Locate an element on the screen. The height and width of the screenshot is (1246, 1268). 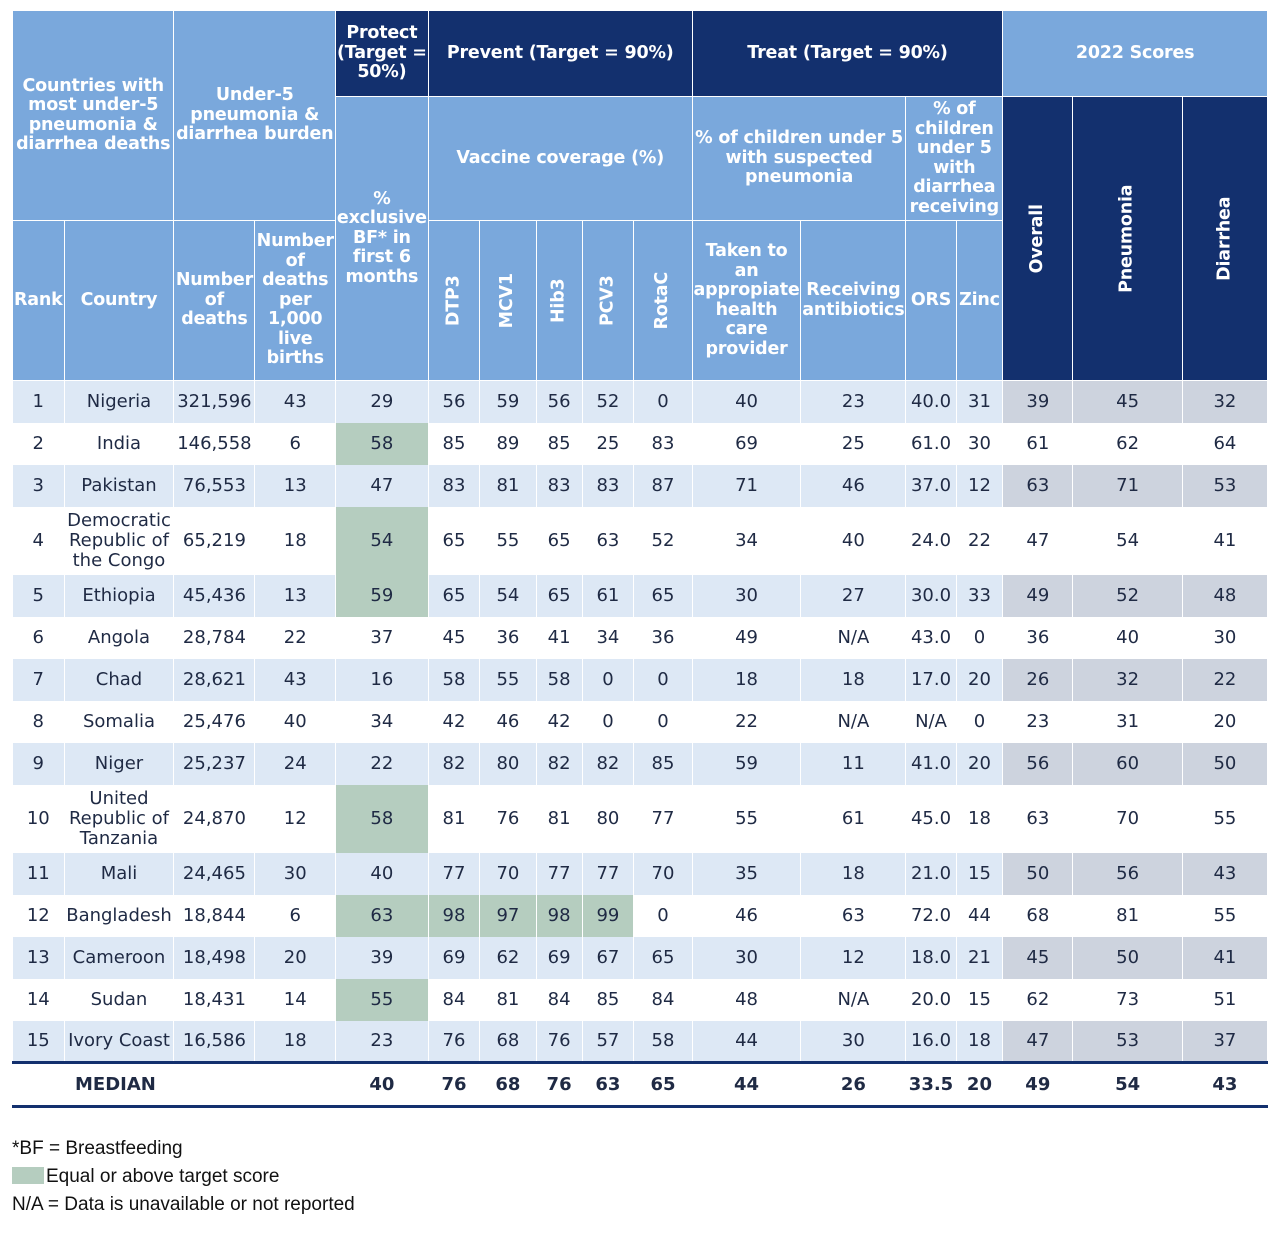
cell-hib3: 98 is located at coordinates (559, 915).